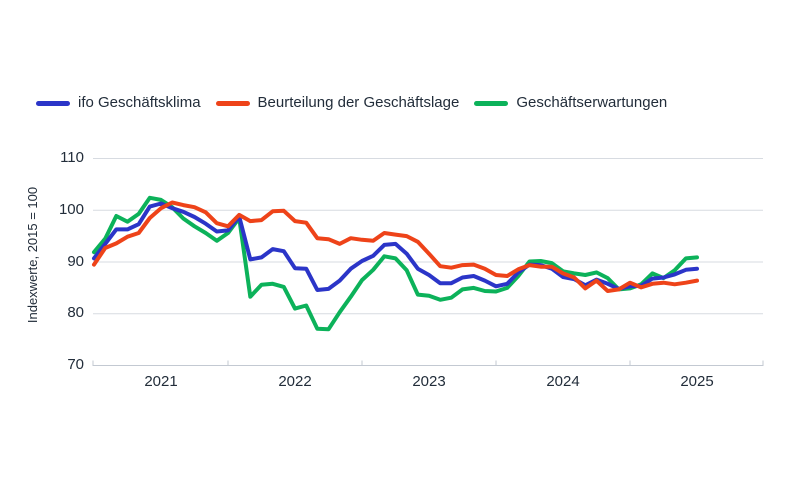  I want to click on x-axis-tick-label: 2023, so click(429, 381).